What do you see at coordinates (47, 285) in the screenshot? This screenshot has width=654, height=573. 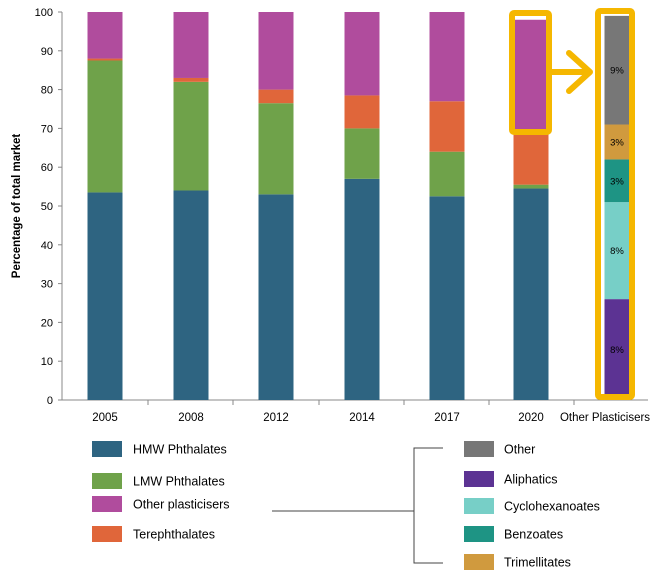 I see `y-tick-label: 30` at bounding box center [47, 285].